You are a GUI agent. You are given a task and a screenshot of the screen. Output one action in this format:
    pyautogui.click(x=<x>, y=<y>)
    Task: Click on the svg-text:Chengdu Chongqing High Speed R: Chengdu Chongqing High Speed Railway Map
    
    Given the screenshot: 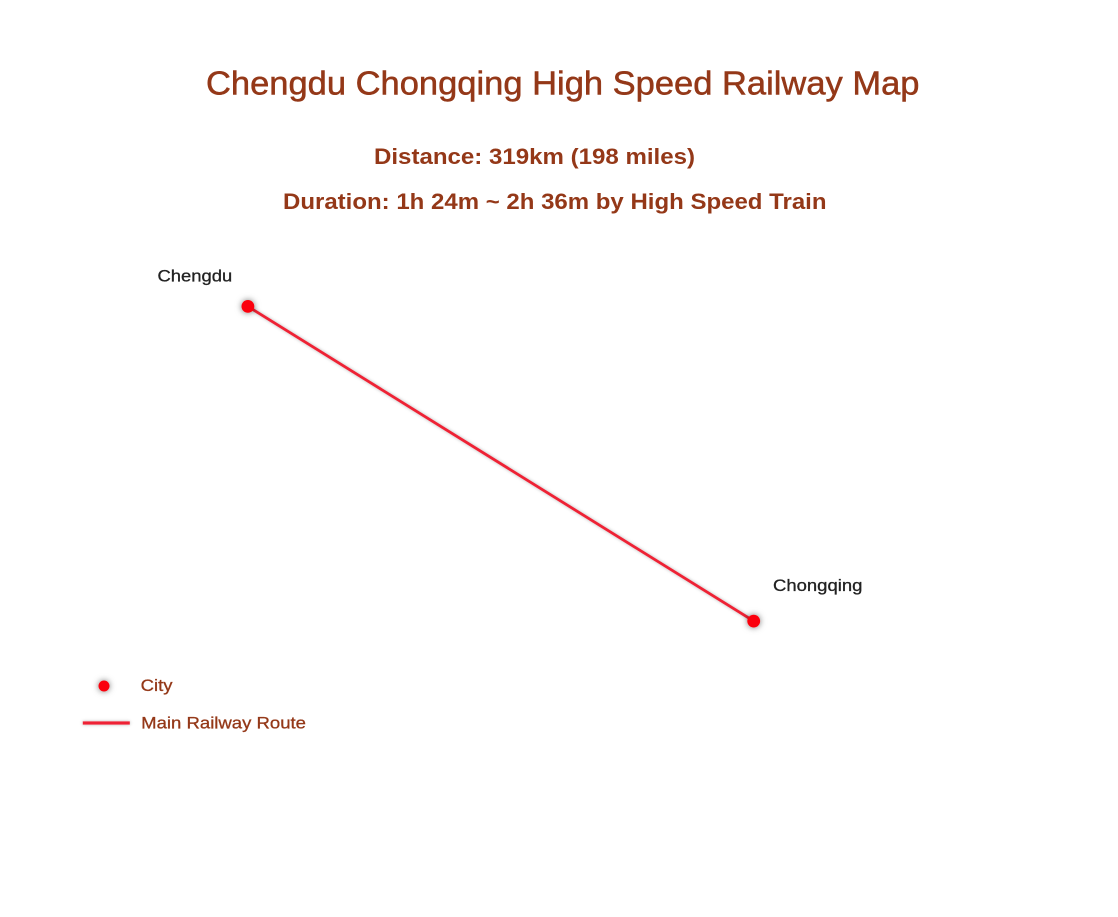 What is the action you would take?
    pyautogui.click(x=563, y=83)
    